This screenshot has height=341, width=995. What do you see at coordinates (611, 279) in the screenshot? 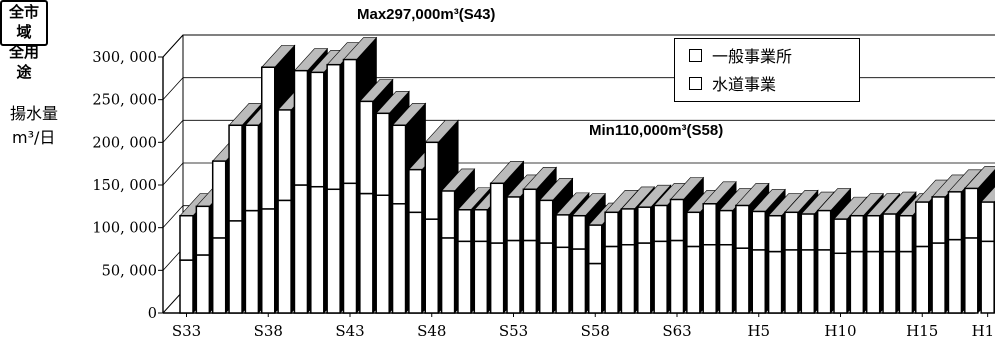
I see `bar-water-S59` at bounding box center [611, 279].